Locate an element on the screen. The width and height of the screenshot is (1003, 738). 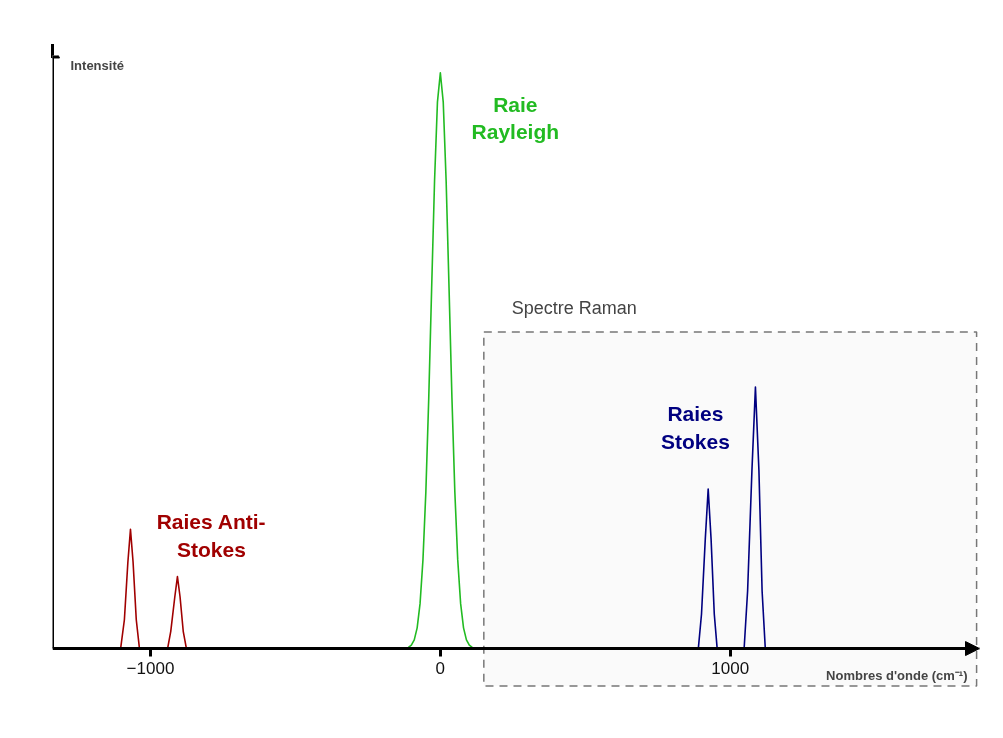
series-label: Raie Rayleigh is located at coordinates (515, 118).